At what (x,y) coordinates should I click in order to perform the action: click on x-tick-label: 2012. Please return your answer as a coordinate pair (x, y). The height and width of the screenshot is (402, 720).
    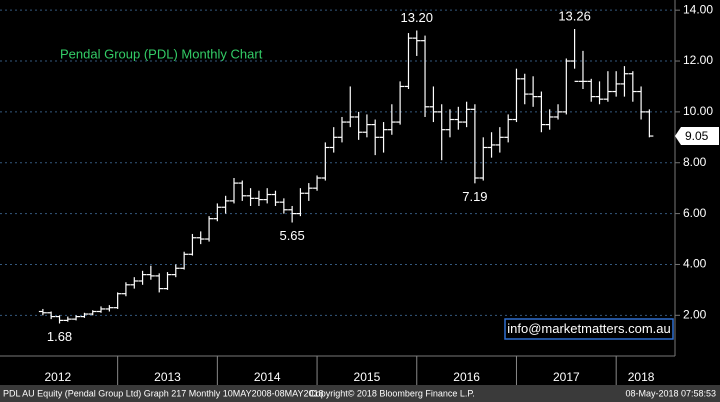
    Looking at the image, I should click on (57, 377).